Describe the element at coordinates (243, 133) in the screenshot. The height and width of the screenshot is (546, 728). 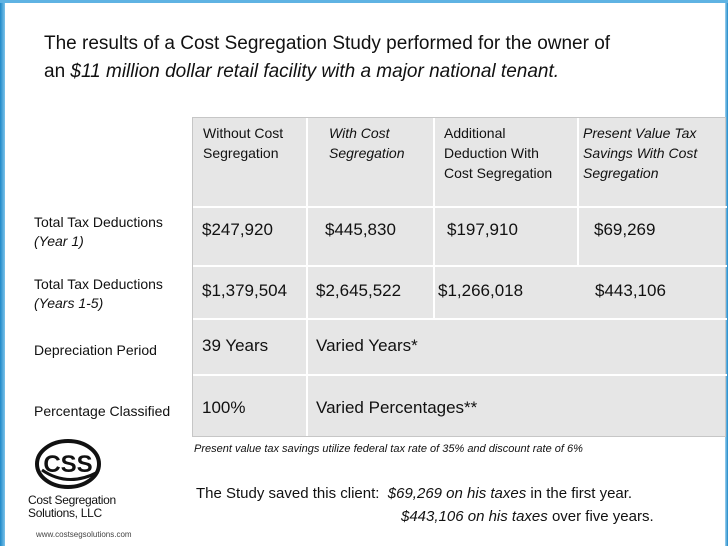
I see `header-line: Without Cost` at that location.